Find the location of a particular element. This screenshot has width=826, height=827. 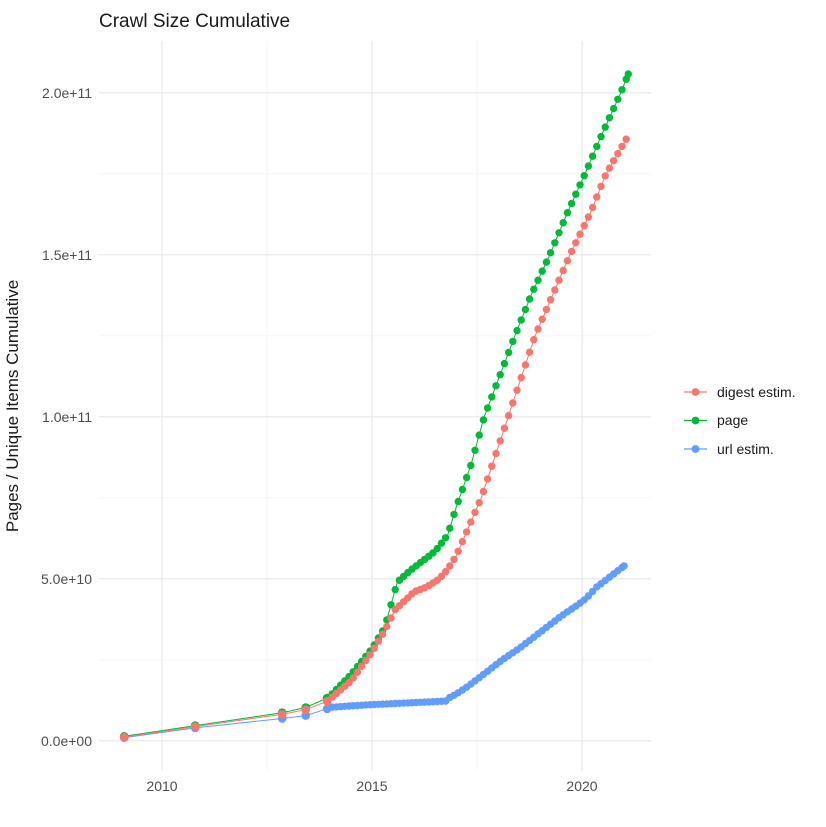

legend-label-digest-estim: digest estim. is located at coordinates (756, 392).